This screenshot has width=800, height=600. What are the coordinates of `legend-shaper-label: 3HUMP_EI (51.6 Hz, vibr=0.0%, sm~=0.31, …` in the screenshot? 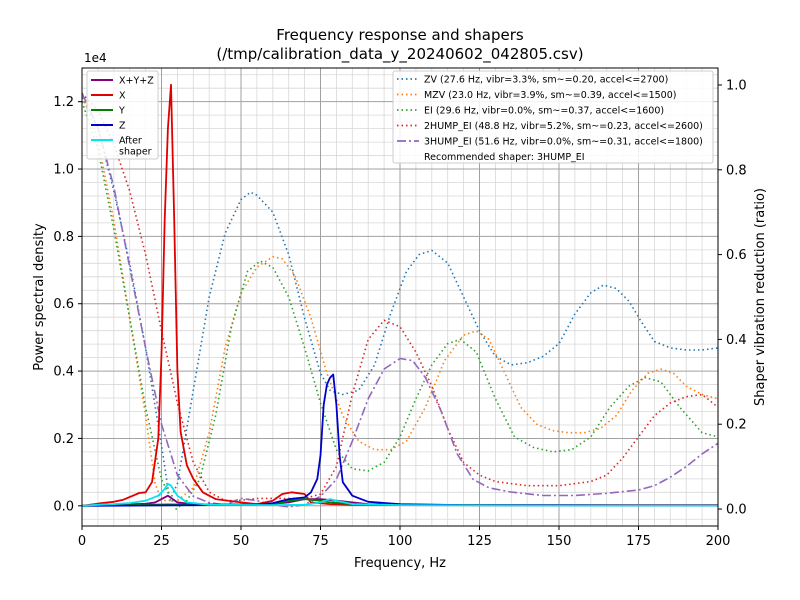 It's located at (563, 142).